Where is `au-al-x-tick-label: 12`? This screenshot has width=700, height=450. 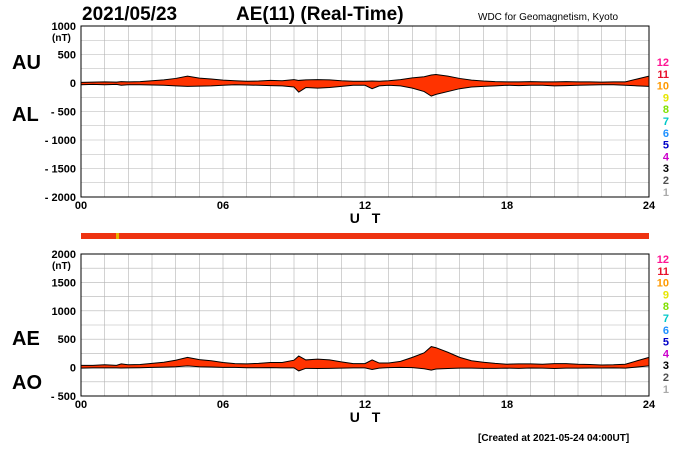 au-al-x-tick-label: 12 is located at coordinates (365, 206).